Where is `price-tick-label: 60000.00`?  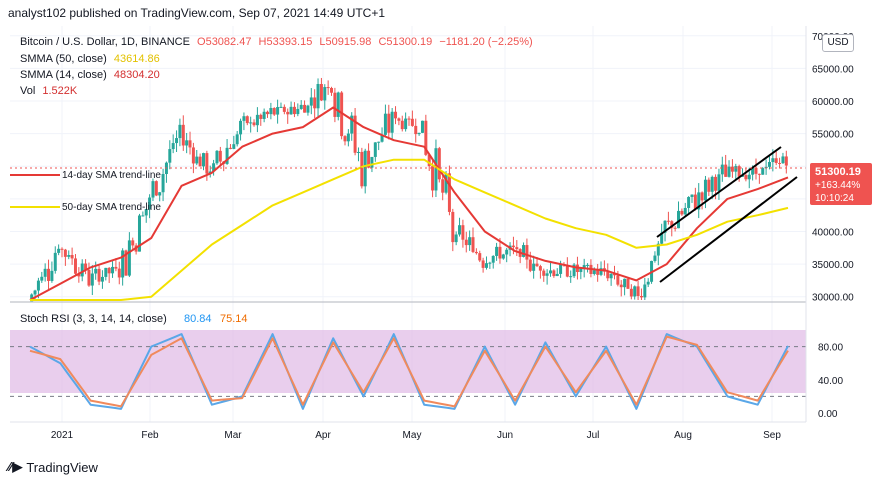
price-tick-label: 60000.00 is located at coordinates (833, 102).